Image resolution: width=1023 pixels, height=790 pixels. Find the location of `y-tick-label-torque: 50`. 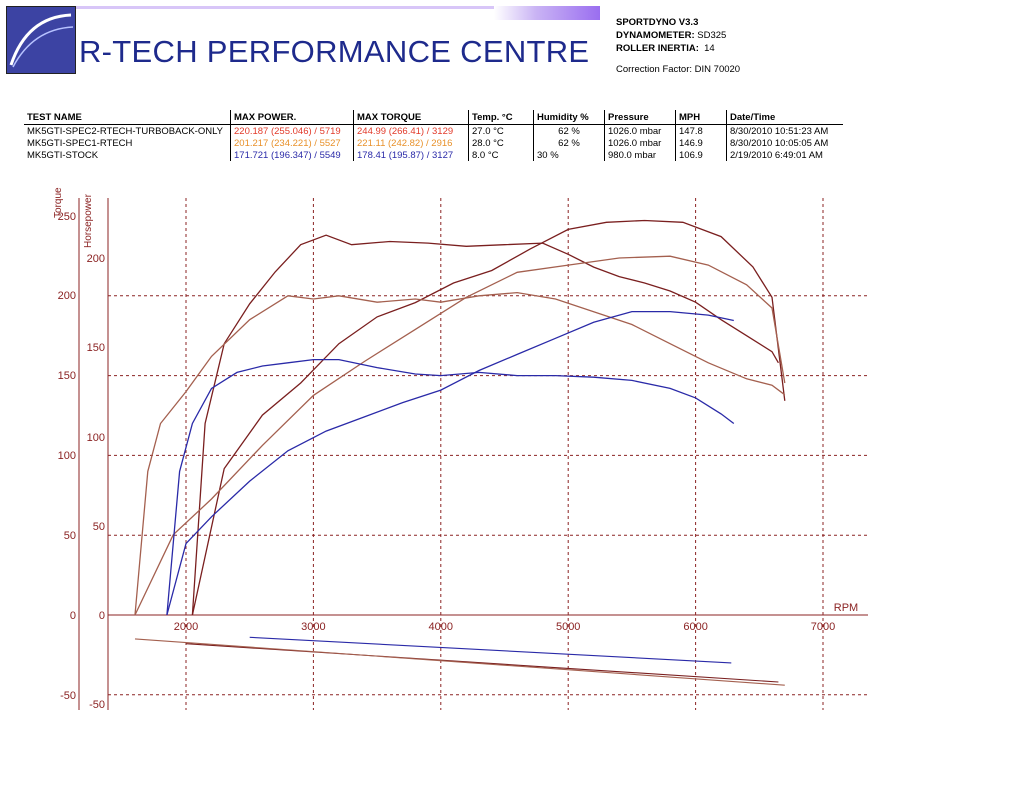

y-tick-label-torque: 50 is located at coordinates (70, 536).